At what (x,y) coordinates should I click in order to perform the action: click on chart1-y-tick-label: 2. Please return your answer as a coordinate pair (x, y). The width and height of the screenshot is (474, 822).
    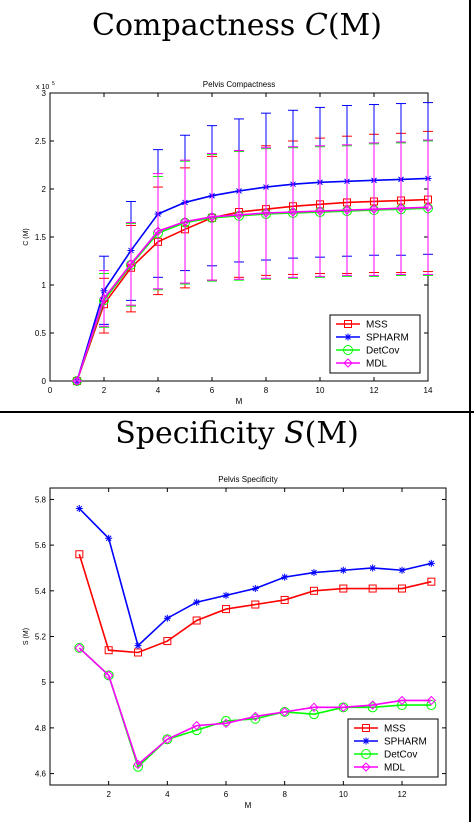
    Looking at the image, I should click on (44, 189).